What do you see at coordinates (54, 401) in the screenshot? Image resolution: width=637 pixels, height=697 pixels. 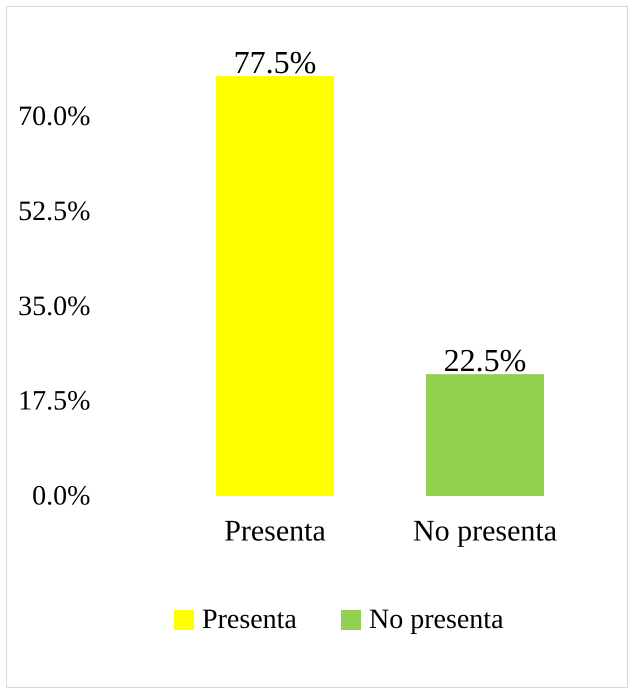 I see `y-tick-label: 17.5%` at bounding box center [54, 401].